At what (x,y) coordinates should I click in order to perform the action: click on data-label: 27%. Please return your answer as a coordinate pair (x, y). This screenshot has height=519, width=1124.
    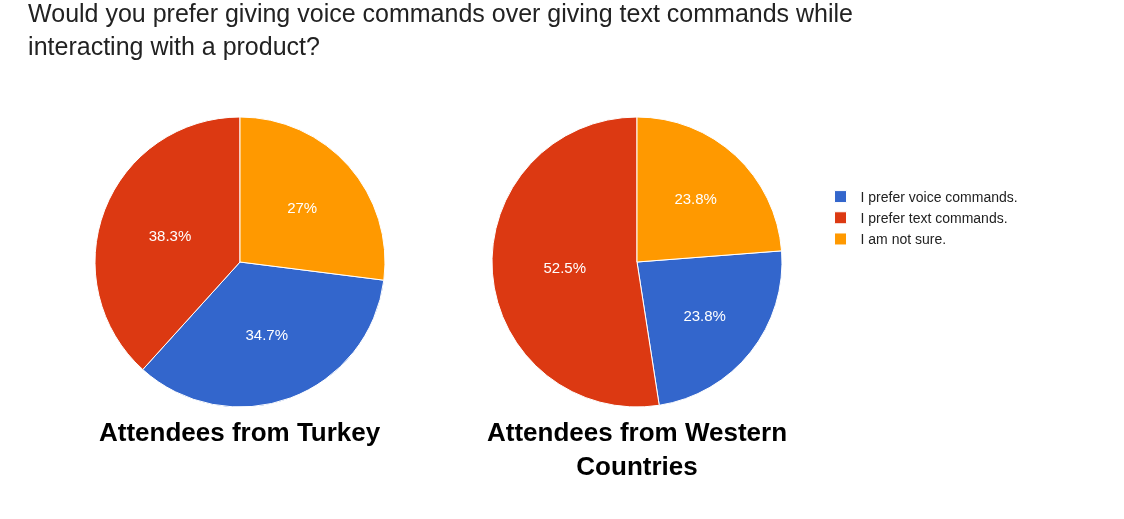
    Looking at the image, I should click on (302, 207).